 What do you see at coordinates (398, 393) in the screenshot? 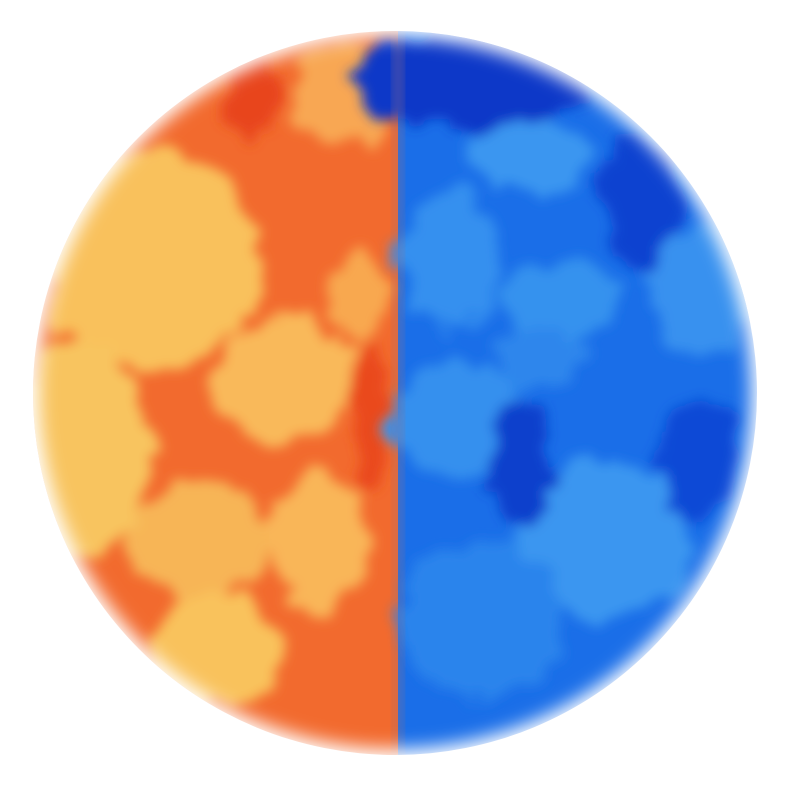
I see `seam` at bounding box center [398, 393].